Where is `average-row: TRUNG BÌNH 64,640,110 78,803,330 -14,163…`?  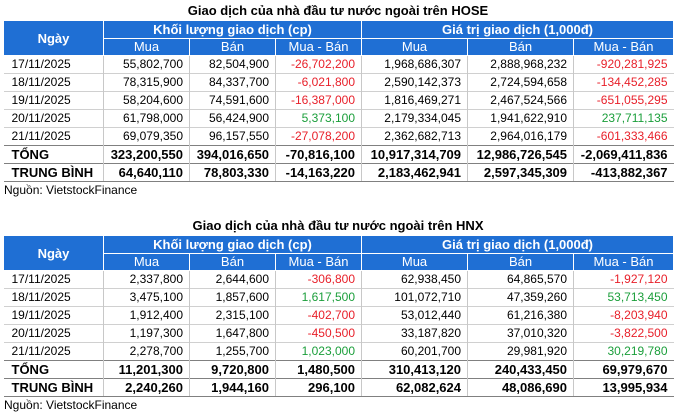 average-row: TRUNG BÌNH 64,640,110 78,803,330 -14,163… is located at coordinates (338, 172).